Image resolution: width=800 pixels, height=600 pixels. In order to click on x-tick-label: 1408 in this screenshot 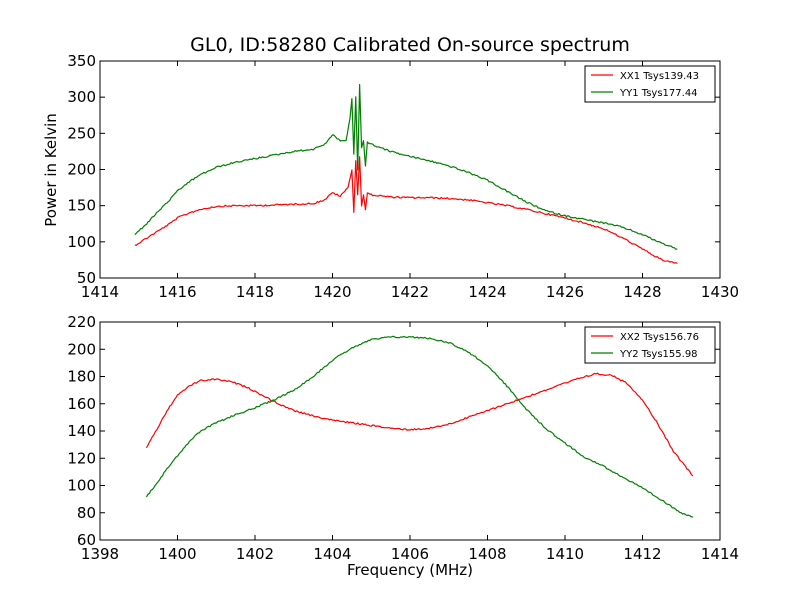, I will do `click(487, 554)`.